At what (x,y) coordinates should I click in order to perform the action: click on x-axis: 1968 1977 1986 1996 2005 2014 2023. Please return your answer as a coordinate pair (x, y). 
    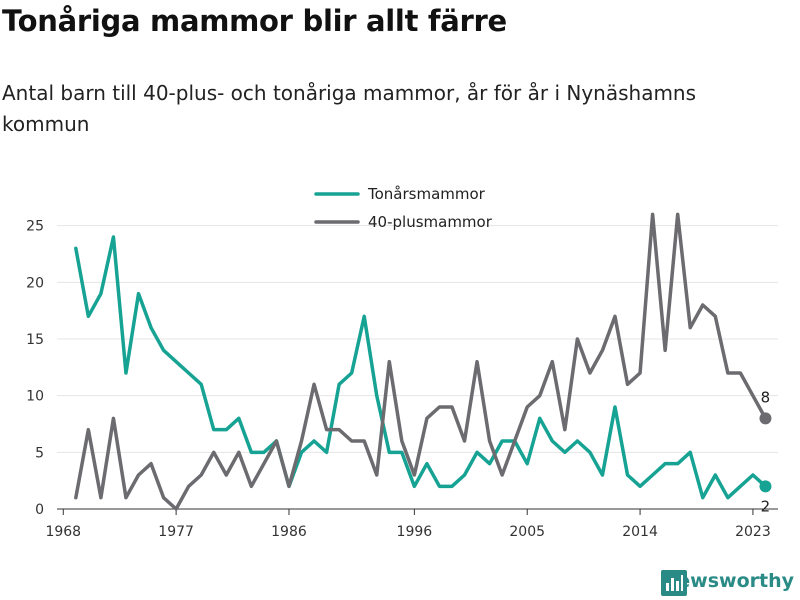
    Looking at the image, I should click on (411, 524).